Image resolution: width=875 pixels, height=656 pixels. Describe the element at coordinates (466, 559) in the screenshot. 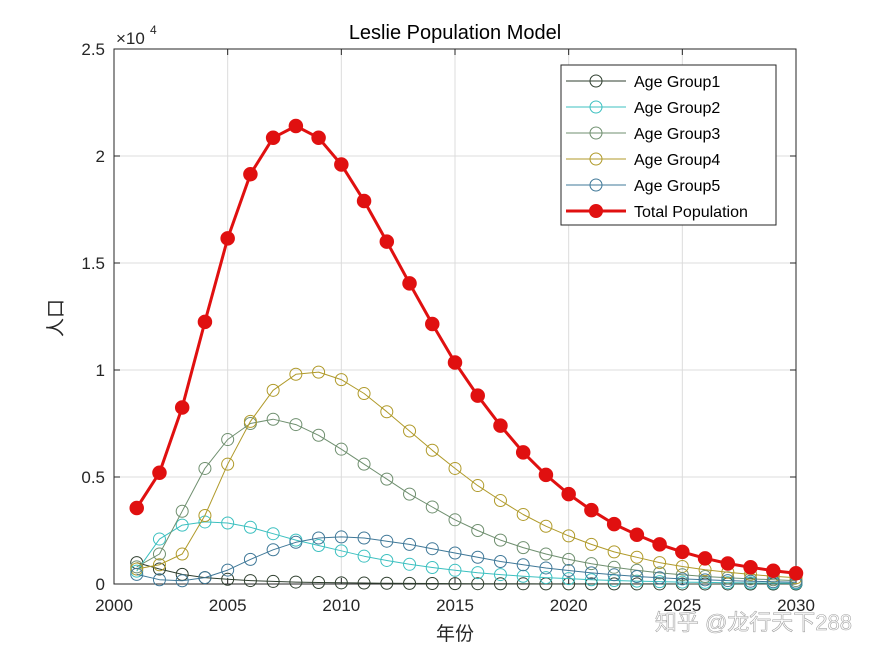

I see `series-age-group5` at that location.